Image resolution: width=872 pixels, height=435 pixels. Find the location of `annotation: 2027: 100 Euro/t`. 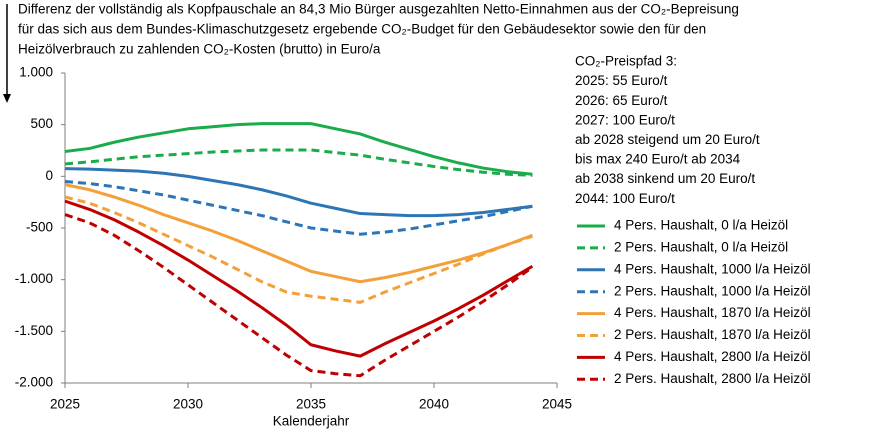

annotation: 2027: 100 Euro/t is located at coordinates (625, 119).